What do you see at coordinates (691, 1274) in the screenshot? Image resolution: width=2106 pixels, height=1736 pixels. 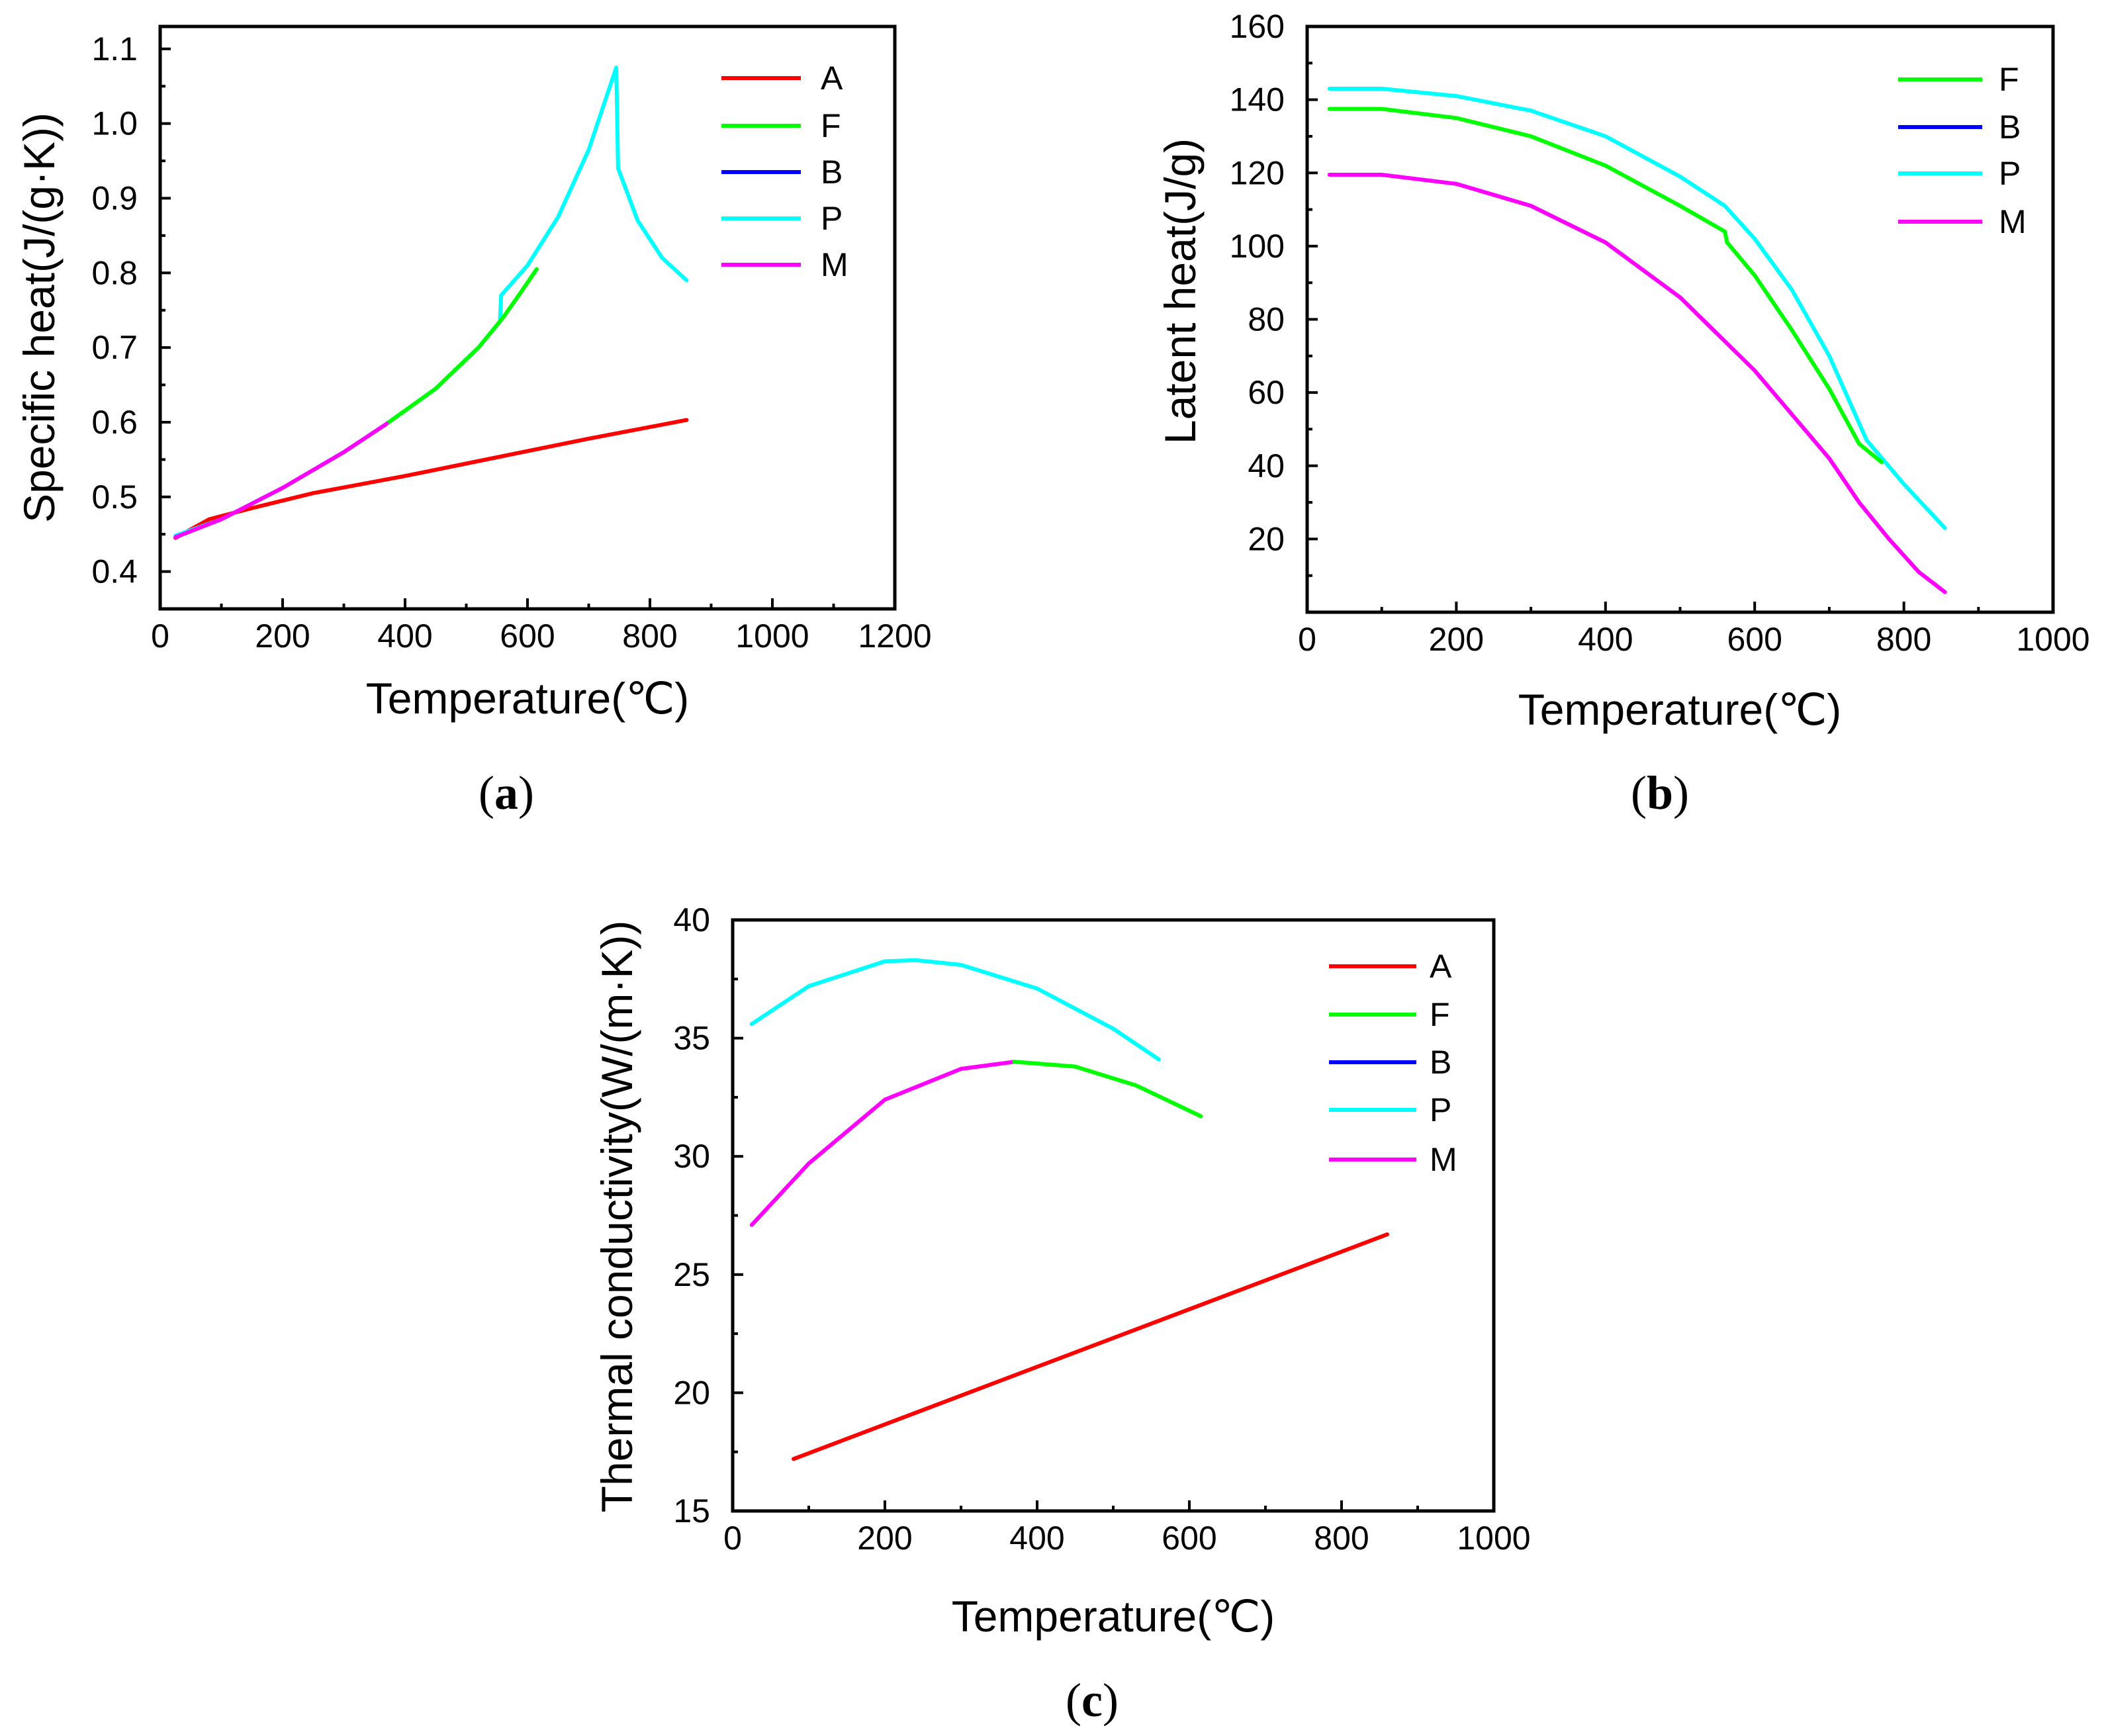 I see `chart-c-ytick-label: 25` at bounding box center [691, 1274].